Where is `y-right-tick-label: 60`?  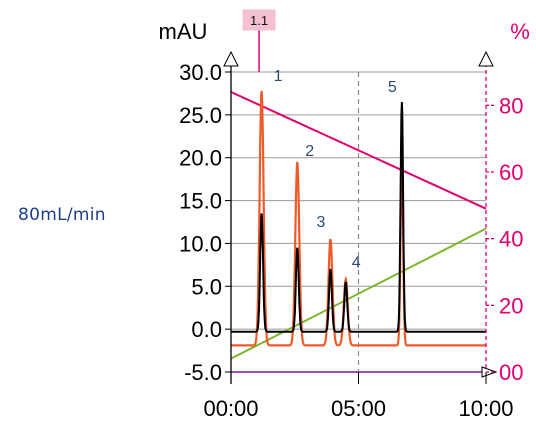 y-right-tick-label: 60 is located at coordinates (511, 172).